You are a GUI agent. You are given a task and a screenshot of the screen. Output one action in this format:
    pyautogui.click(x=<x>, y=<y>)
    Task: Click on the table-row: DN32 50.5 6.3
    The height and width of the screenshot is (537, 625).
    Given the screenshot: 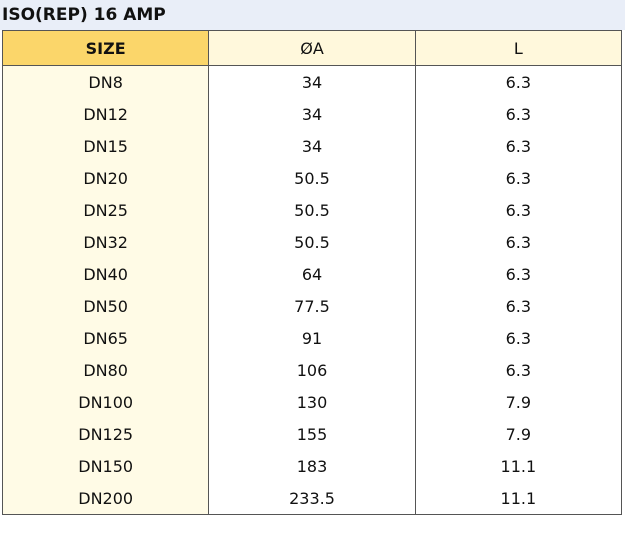 What is the action you would take?
    pyautogui.click(x=312, y=242)
    